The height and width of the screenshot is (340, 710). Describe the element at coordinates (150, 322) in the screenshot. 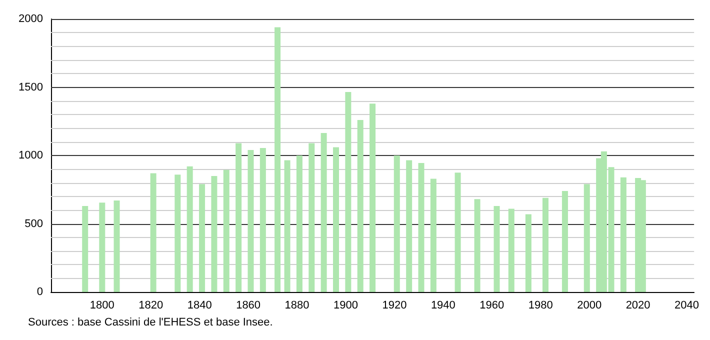

I see `source-note: Sources : base Cassini de l'EHESS et base Insee.` at that location.